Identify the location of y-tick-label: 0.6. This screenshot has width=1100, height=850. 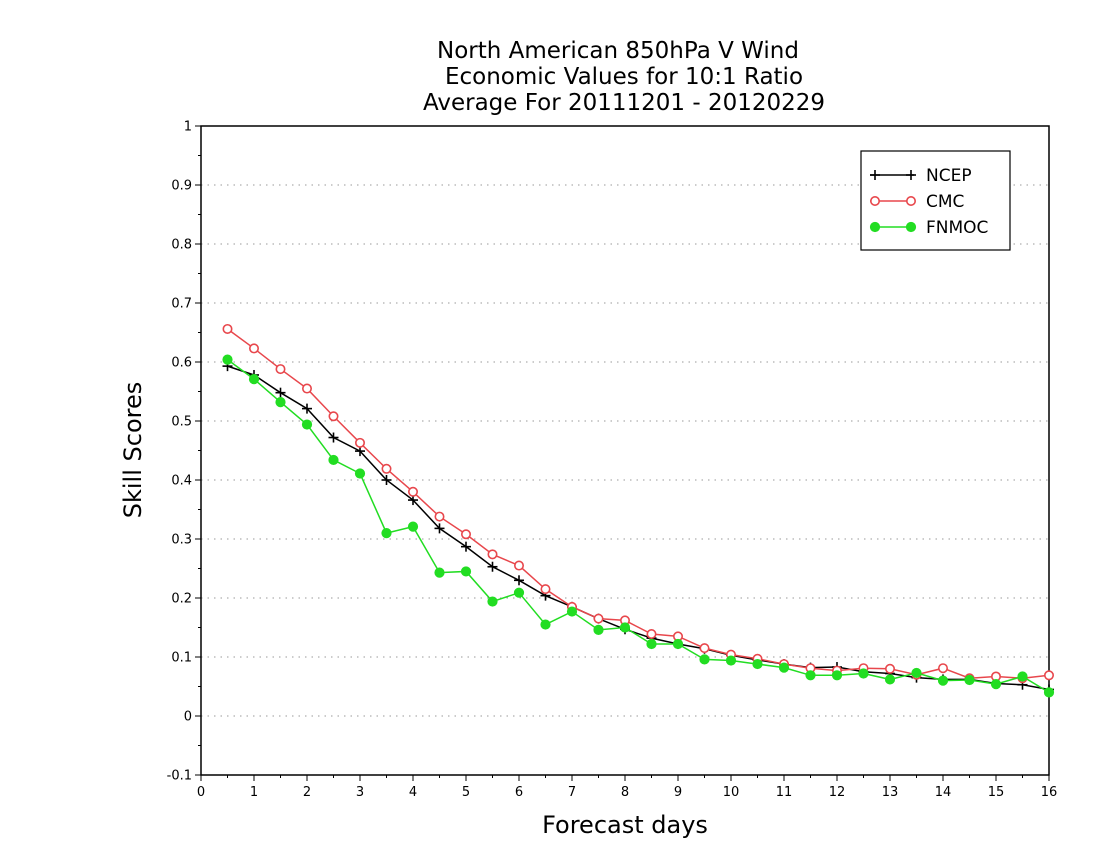
(181, 363).